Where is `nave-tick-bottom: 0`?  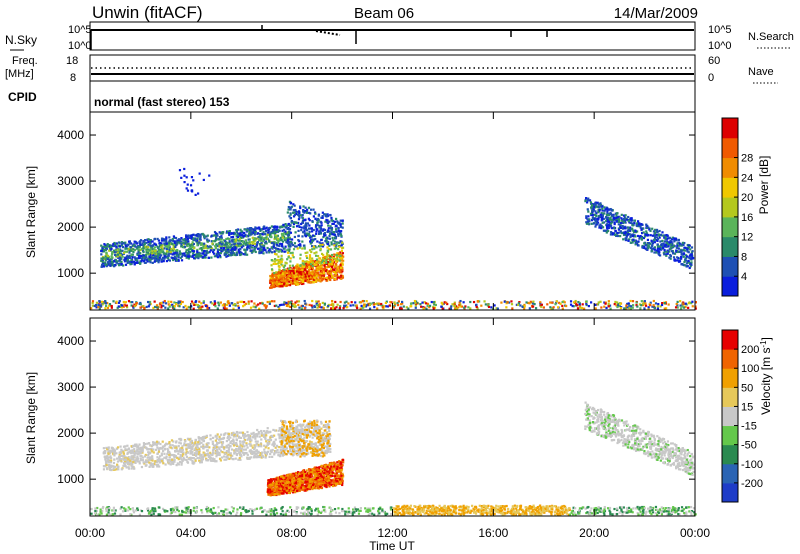 nave-tick-bottom: 0 is located at coordinates (711, 78).